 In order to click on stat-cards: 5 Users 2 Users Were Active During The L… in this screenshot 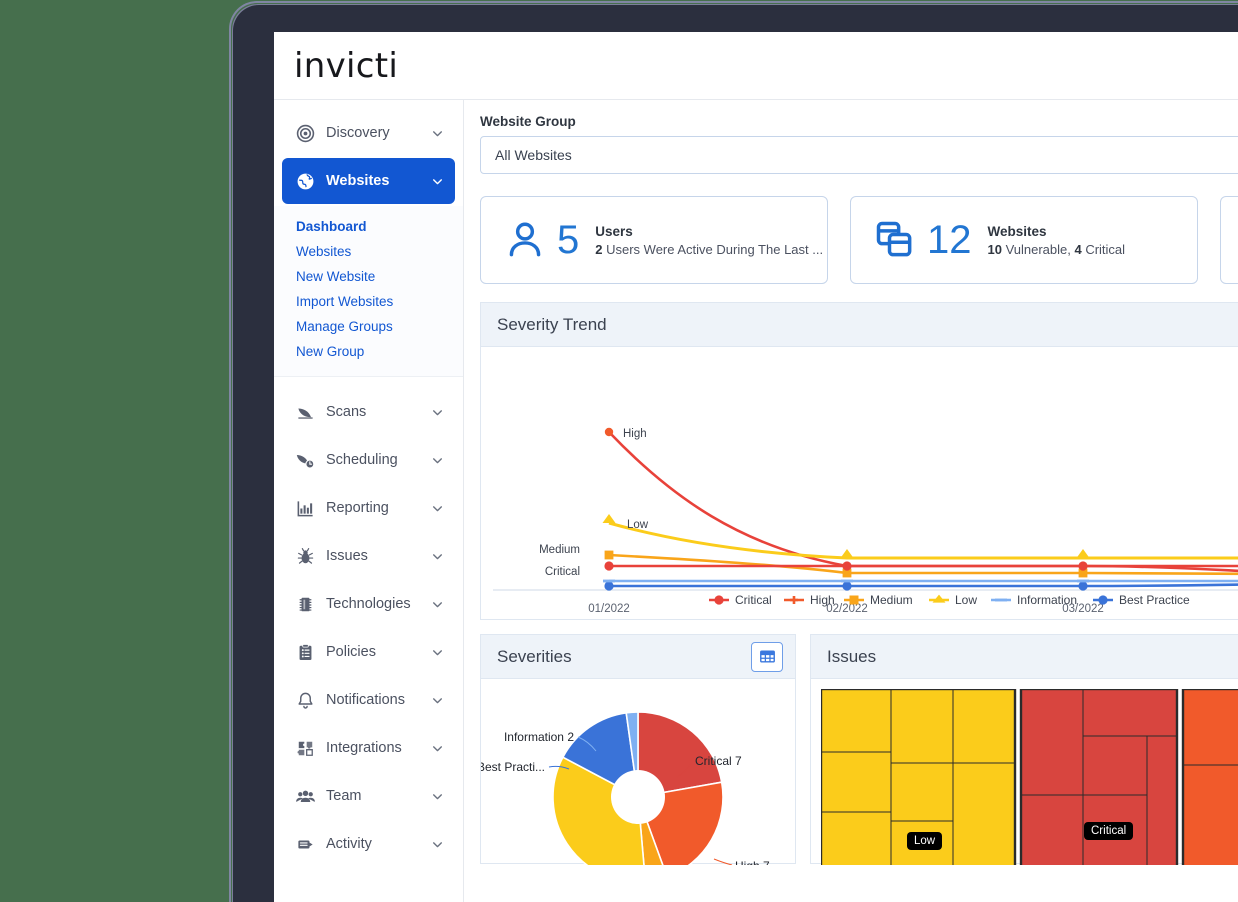, I will do `click(851, 240)`.